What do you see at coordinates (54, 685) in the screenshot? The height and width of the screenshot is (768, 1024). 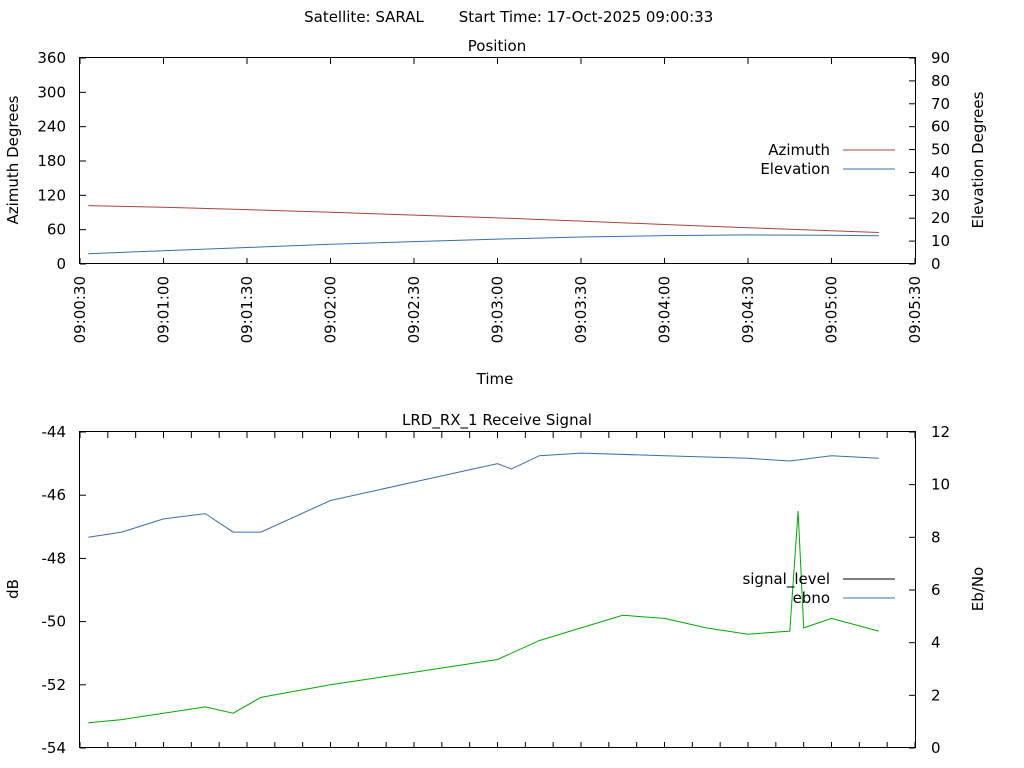 I see `y-tick-label: -52` at bounding box center [54, 685].